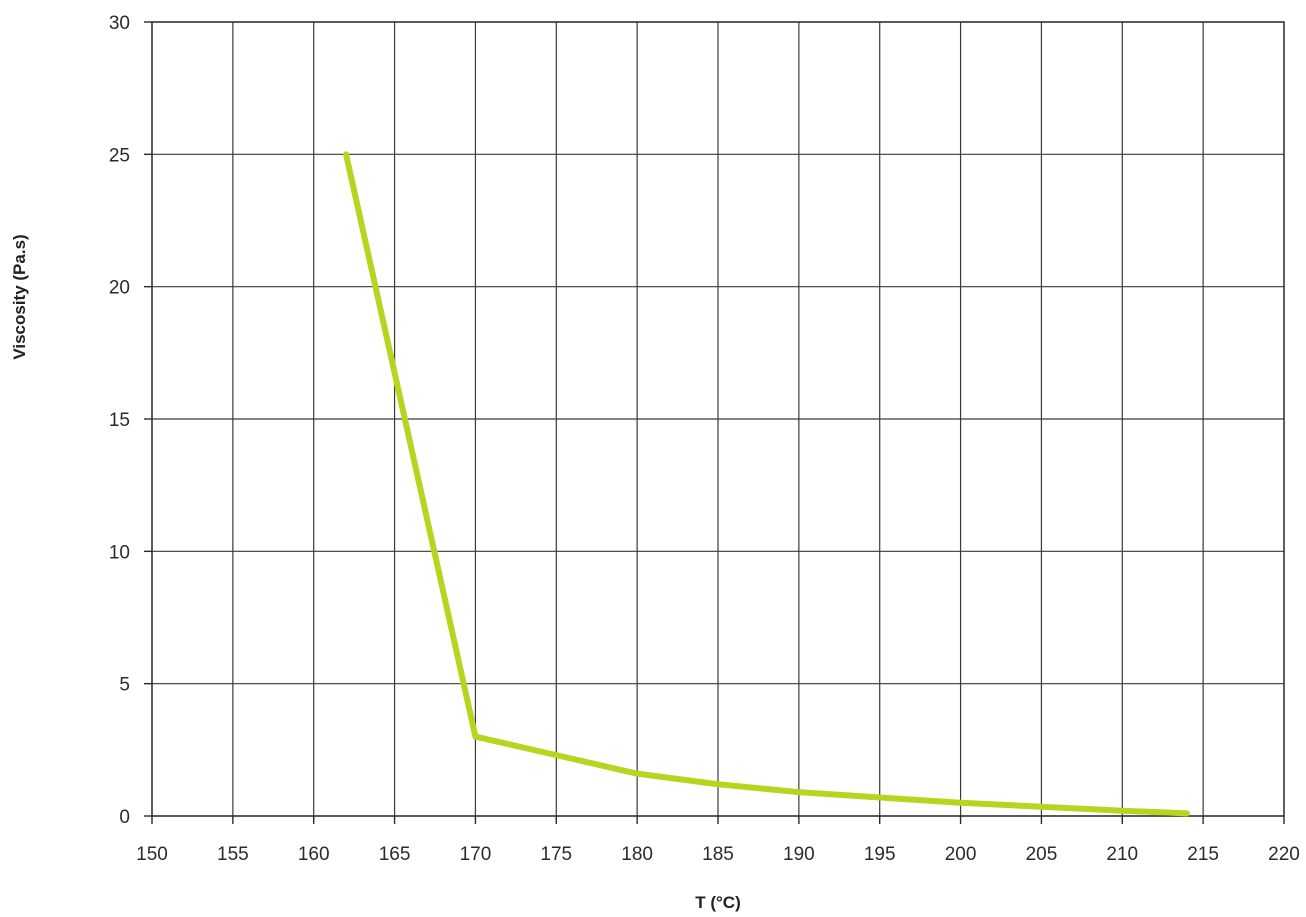 Image resolution: width=1306 pixels, height=917 pixels. I want to click on x-tick-label: 170, so click(476, 854).